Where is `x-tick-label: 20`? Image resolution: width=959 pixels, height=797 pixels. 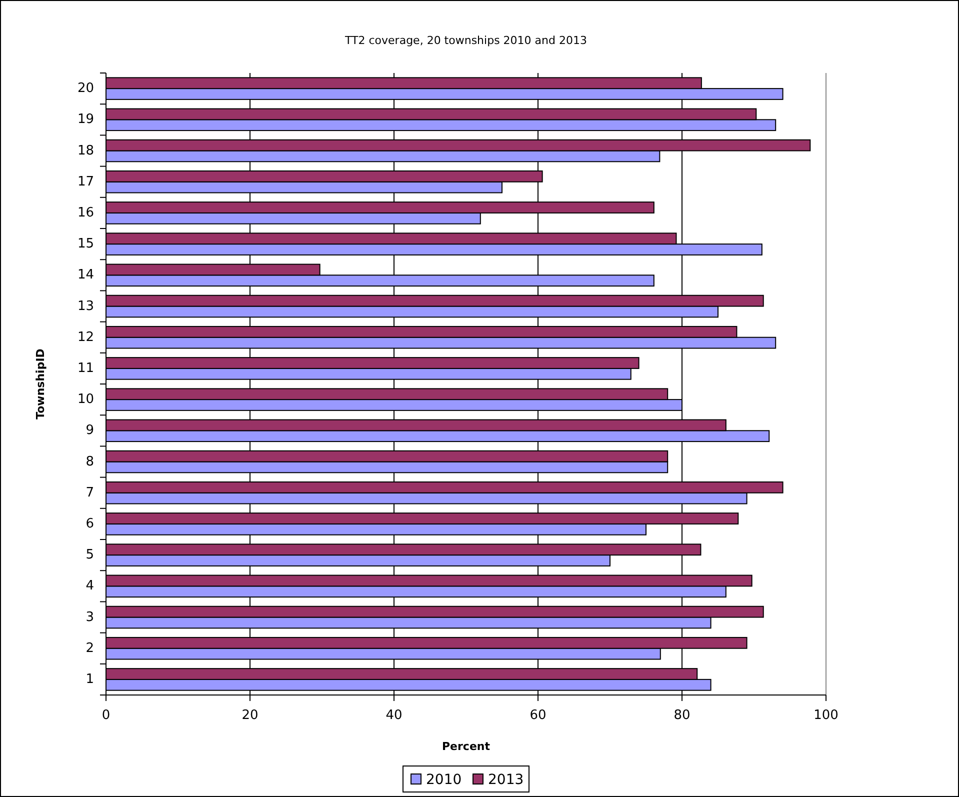 x-tick-label: 20 is located at coordinates (250, 715).